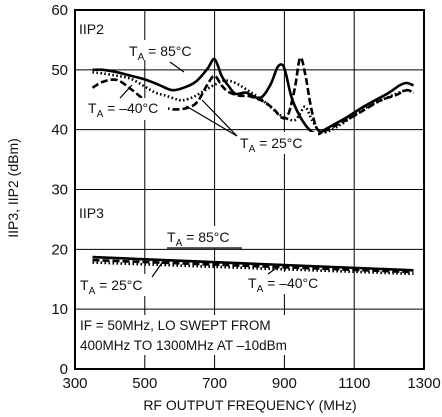 This screenshot has width=442, height=417. I want to click on y-tick-label: 50, so click(59, 70).